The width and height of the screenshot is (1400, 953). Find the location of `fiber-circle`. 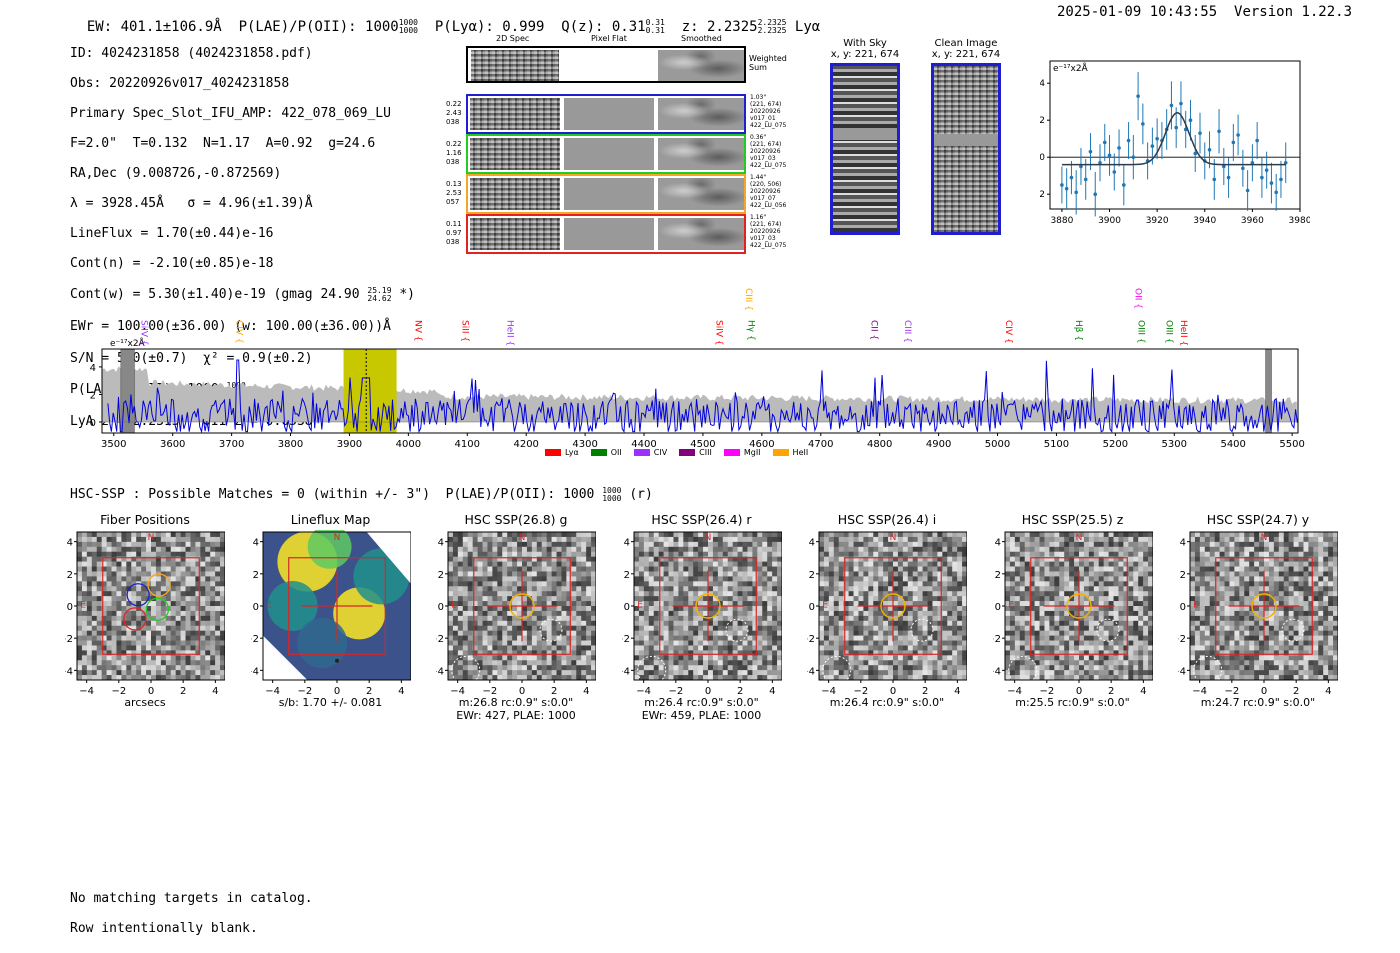

fiber-circle is located at coordinates (135, 619).